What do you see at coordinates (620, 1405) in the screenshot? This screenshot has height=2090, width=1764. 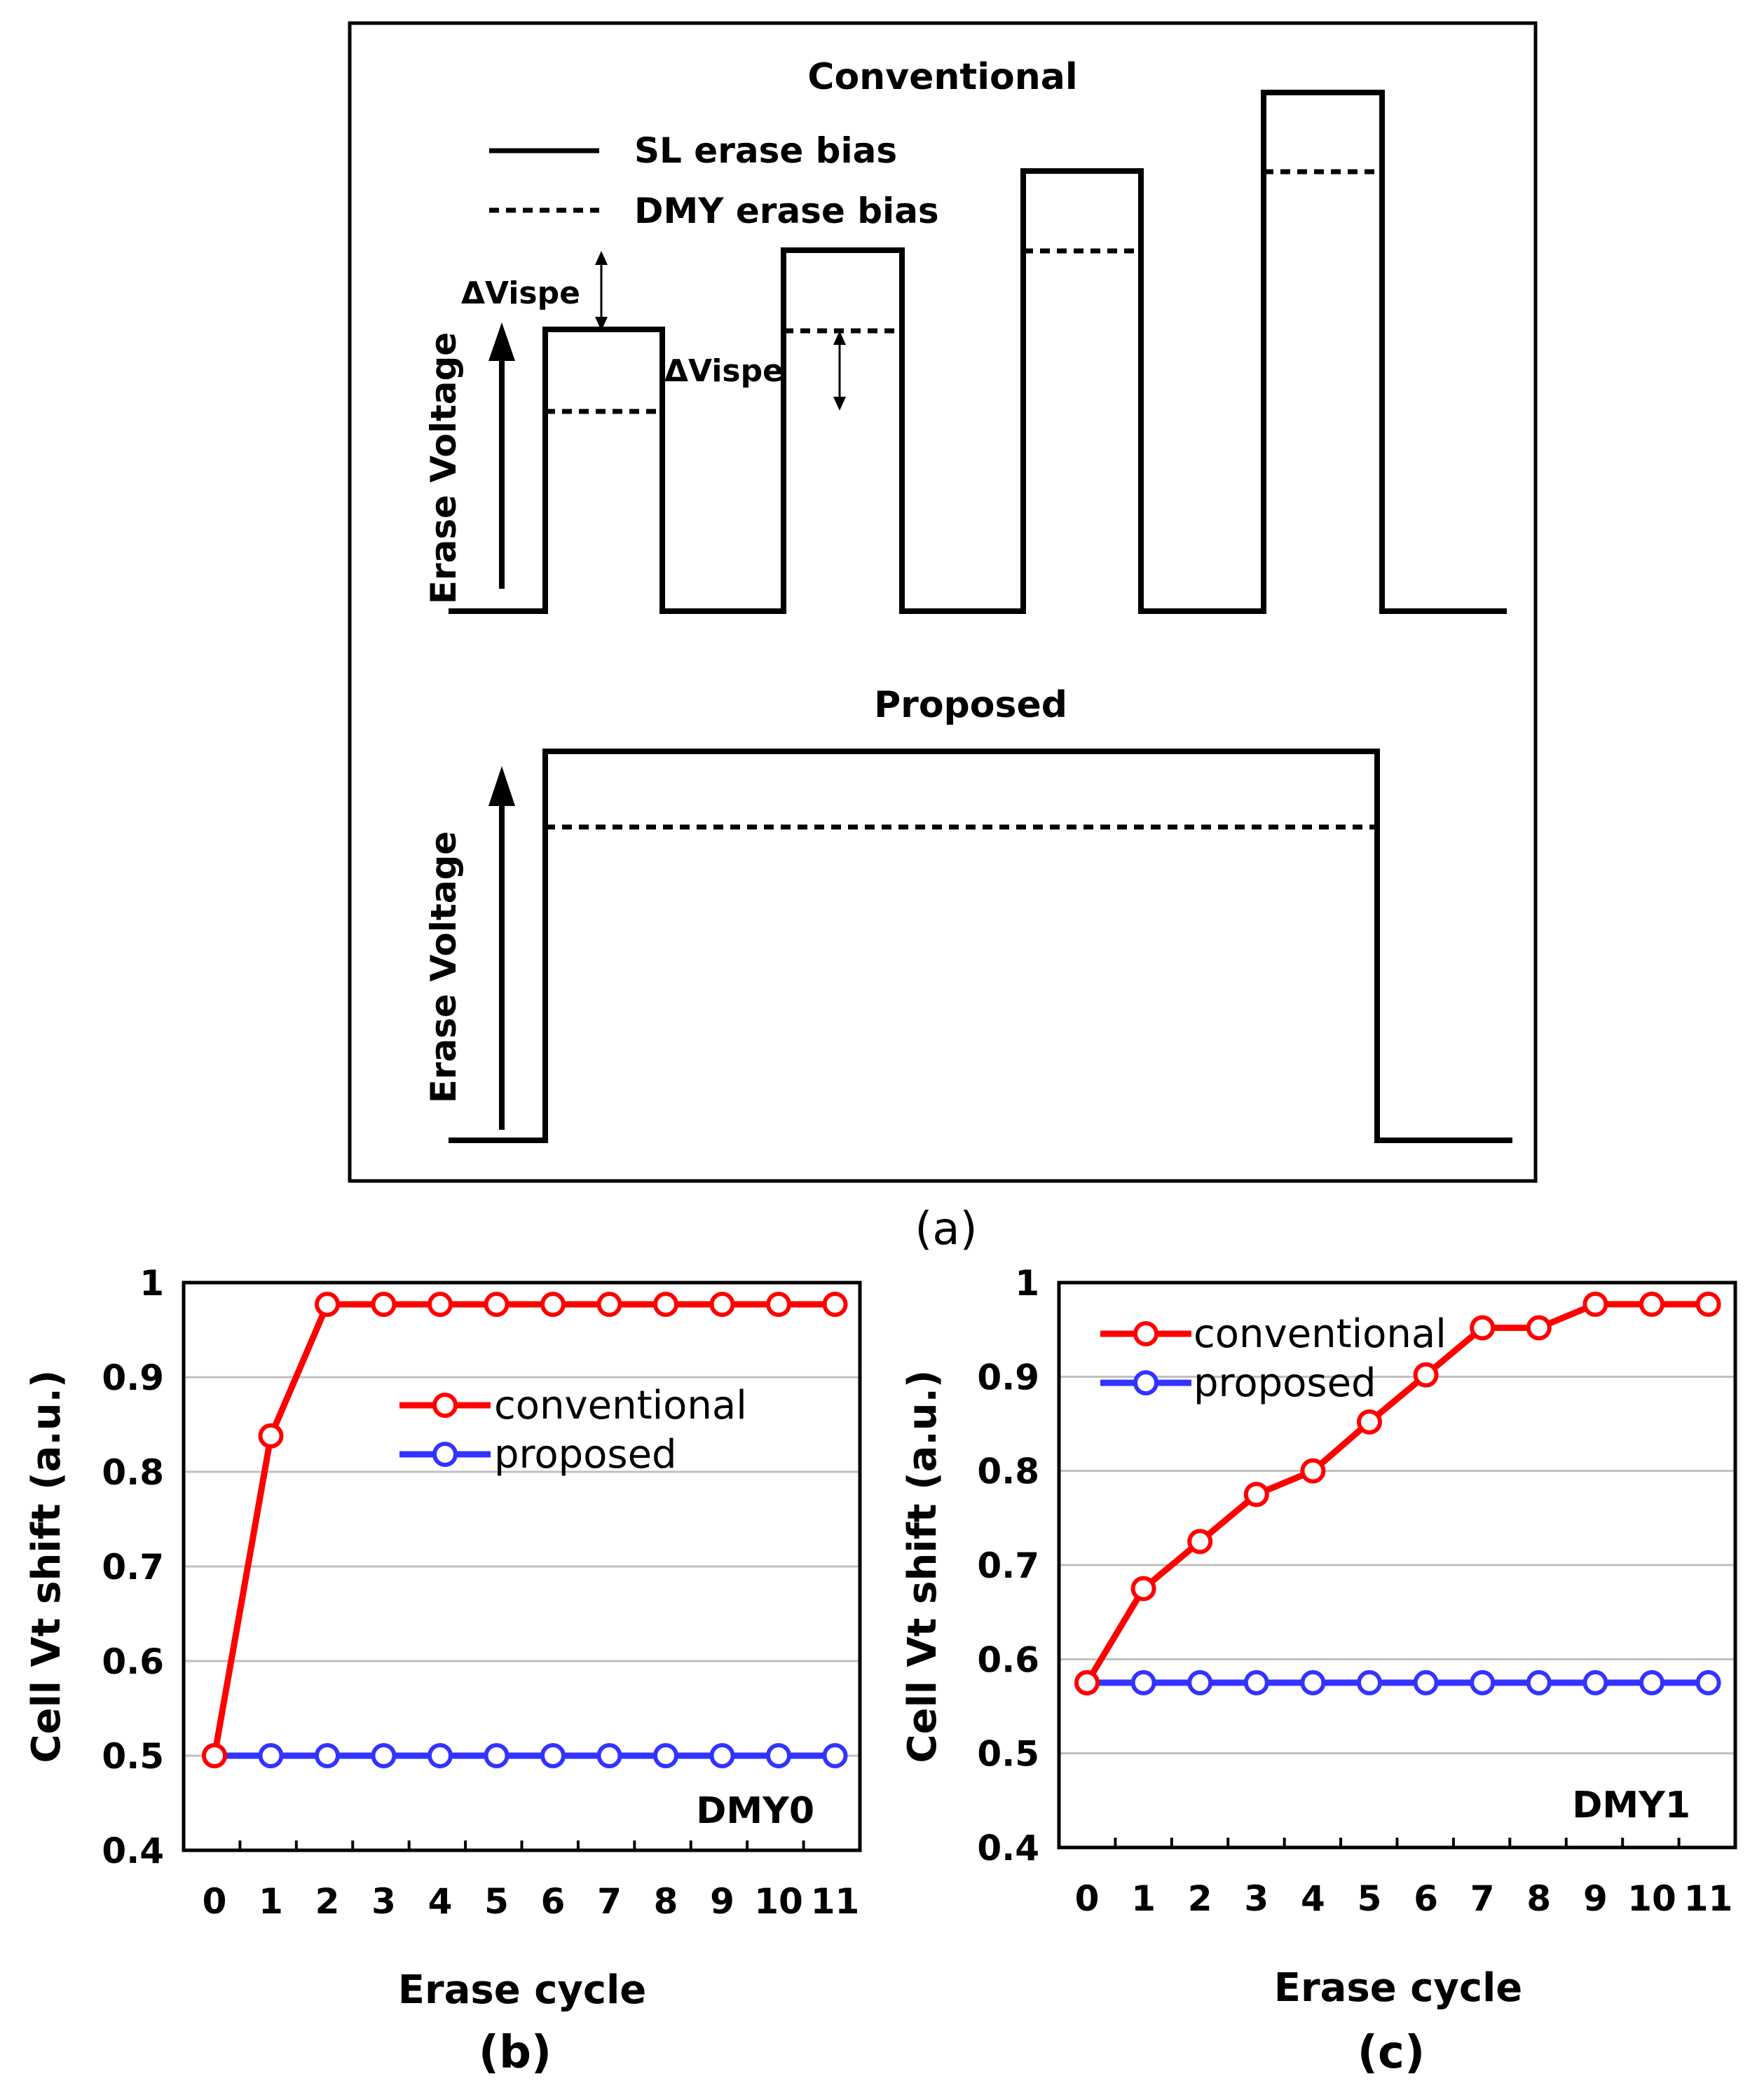 I see `chart-b-legend-conventional-label: conventional` at bounding box center [620, 1405].